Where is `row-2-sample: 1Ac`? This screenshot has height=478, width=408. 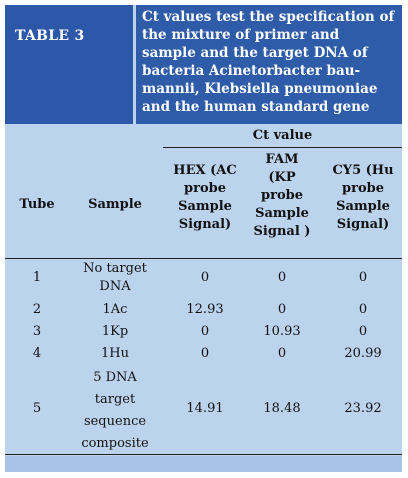 row-2-sample: 1Ac is located at coordinates (115, 309).